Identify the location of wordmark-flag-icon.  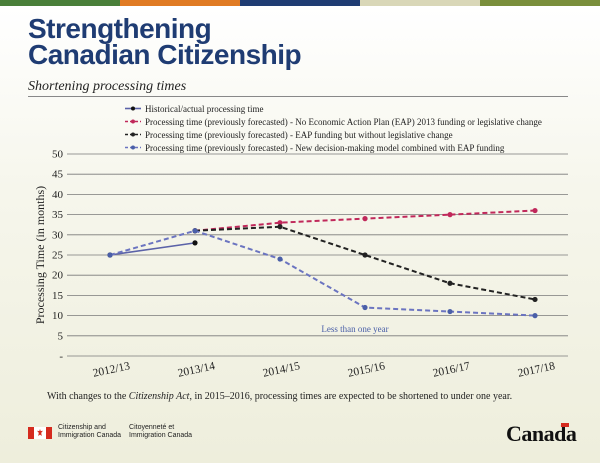
(565, 425).